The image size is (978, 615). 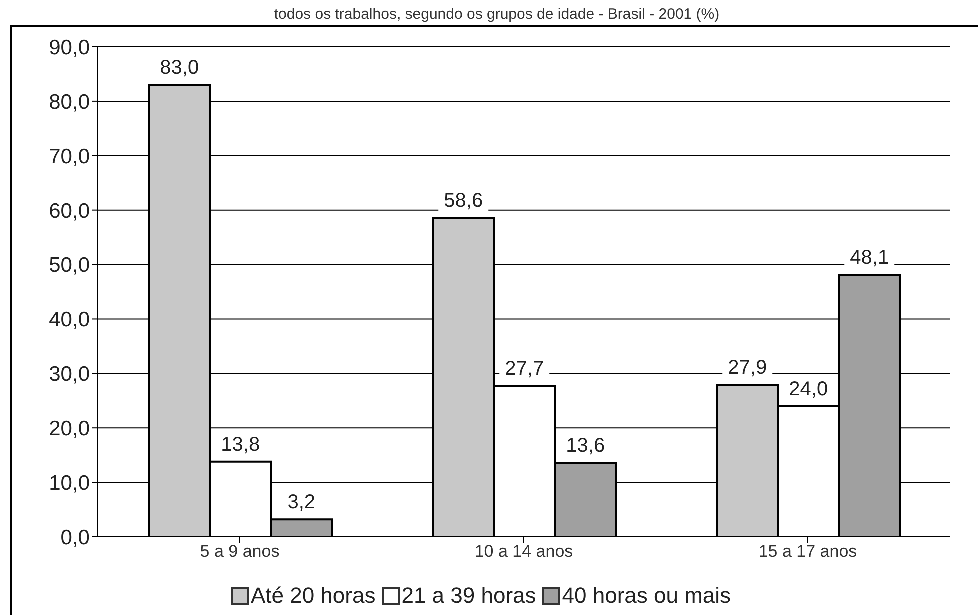 What do you see at coordinates (468, 596) in the screenshot?
I see `text: 21 a 39 horas` at bounding box center [468, 596].